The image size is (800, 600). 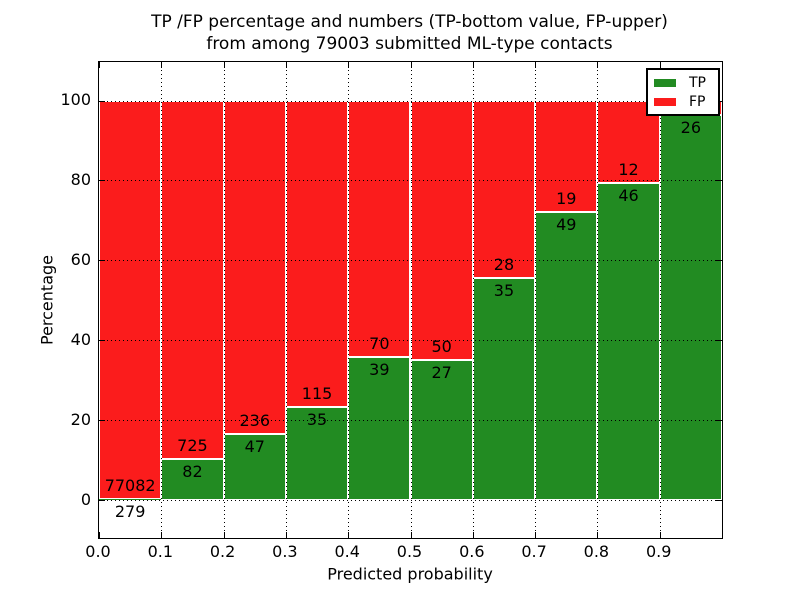 I want to click on x-tick-label: 0.9, so click(x=658, y=551).